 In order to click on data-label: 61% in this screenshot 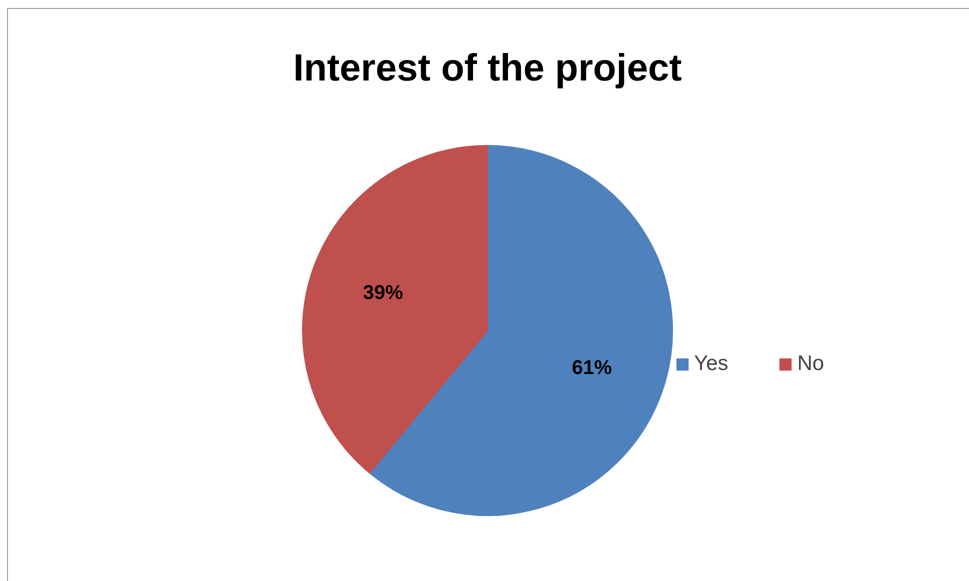, I will do `click(592, 368)`.